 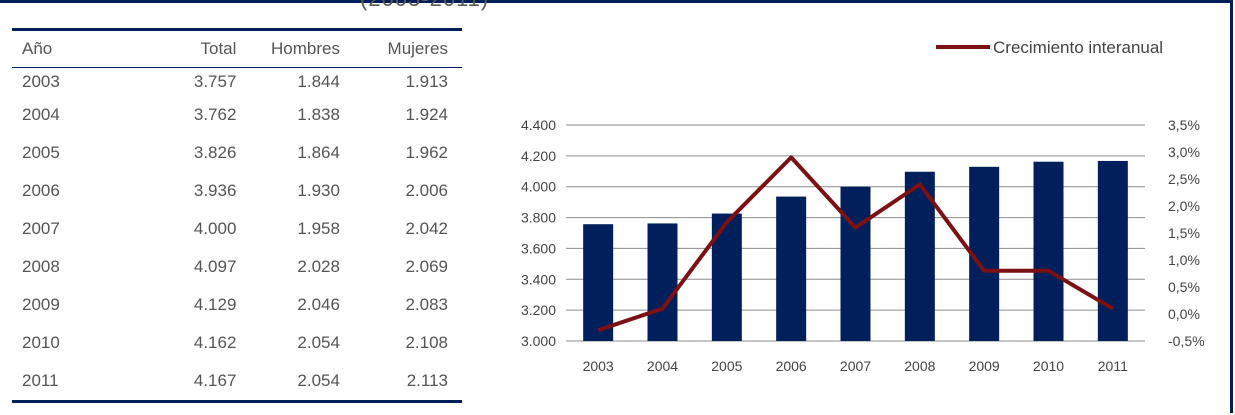 I want to click on table-row: 2011 4.167 2.054 2.113, so click(x=237, y=382).